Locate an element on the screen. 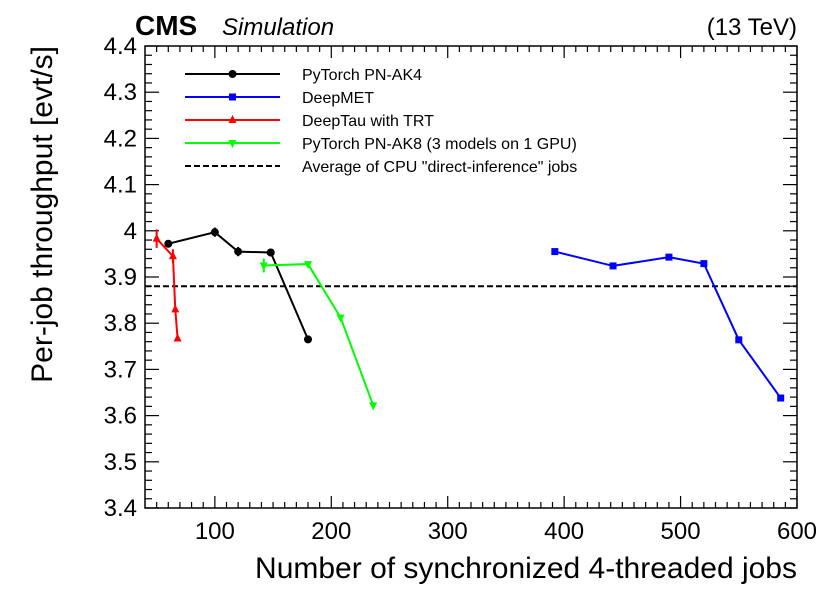 The image size is (830, 596). y-axis-title: Per-job throughput [evt/s] is located at coordinates (42, 214).